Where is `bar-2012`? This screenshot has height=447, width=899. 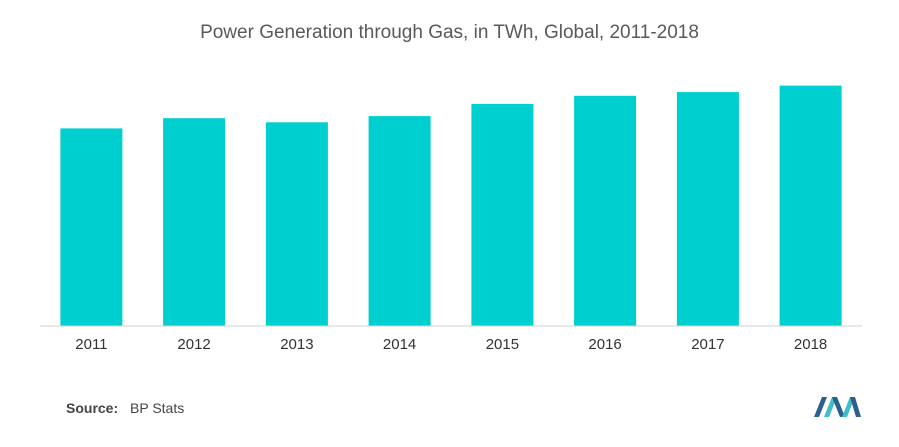
bar-2012 is located at coordinates (194, 222).